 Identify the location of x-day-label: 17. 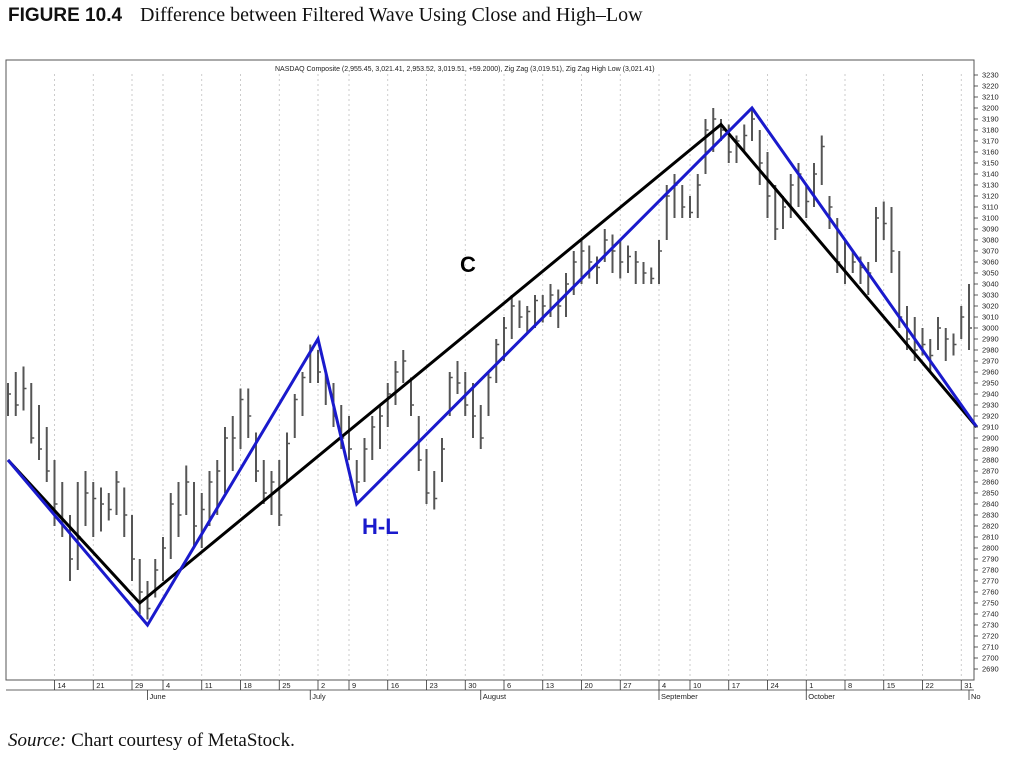
(736, 685).